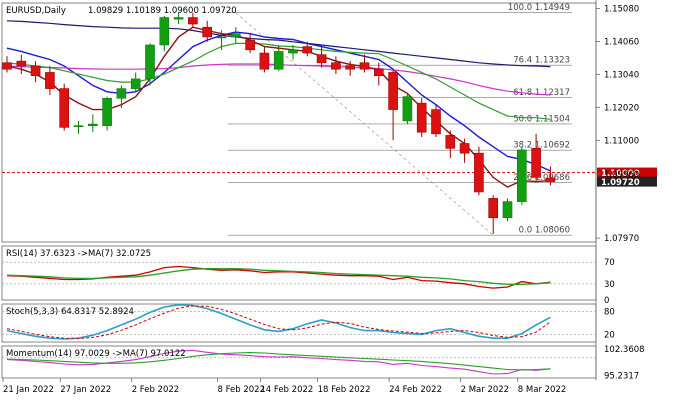  What do you see at coordinates (621, 141) in the screenshot?
I see `price-tick-label-4: 1.11000` at bounding box center [621, 141].